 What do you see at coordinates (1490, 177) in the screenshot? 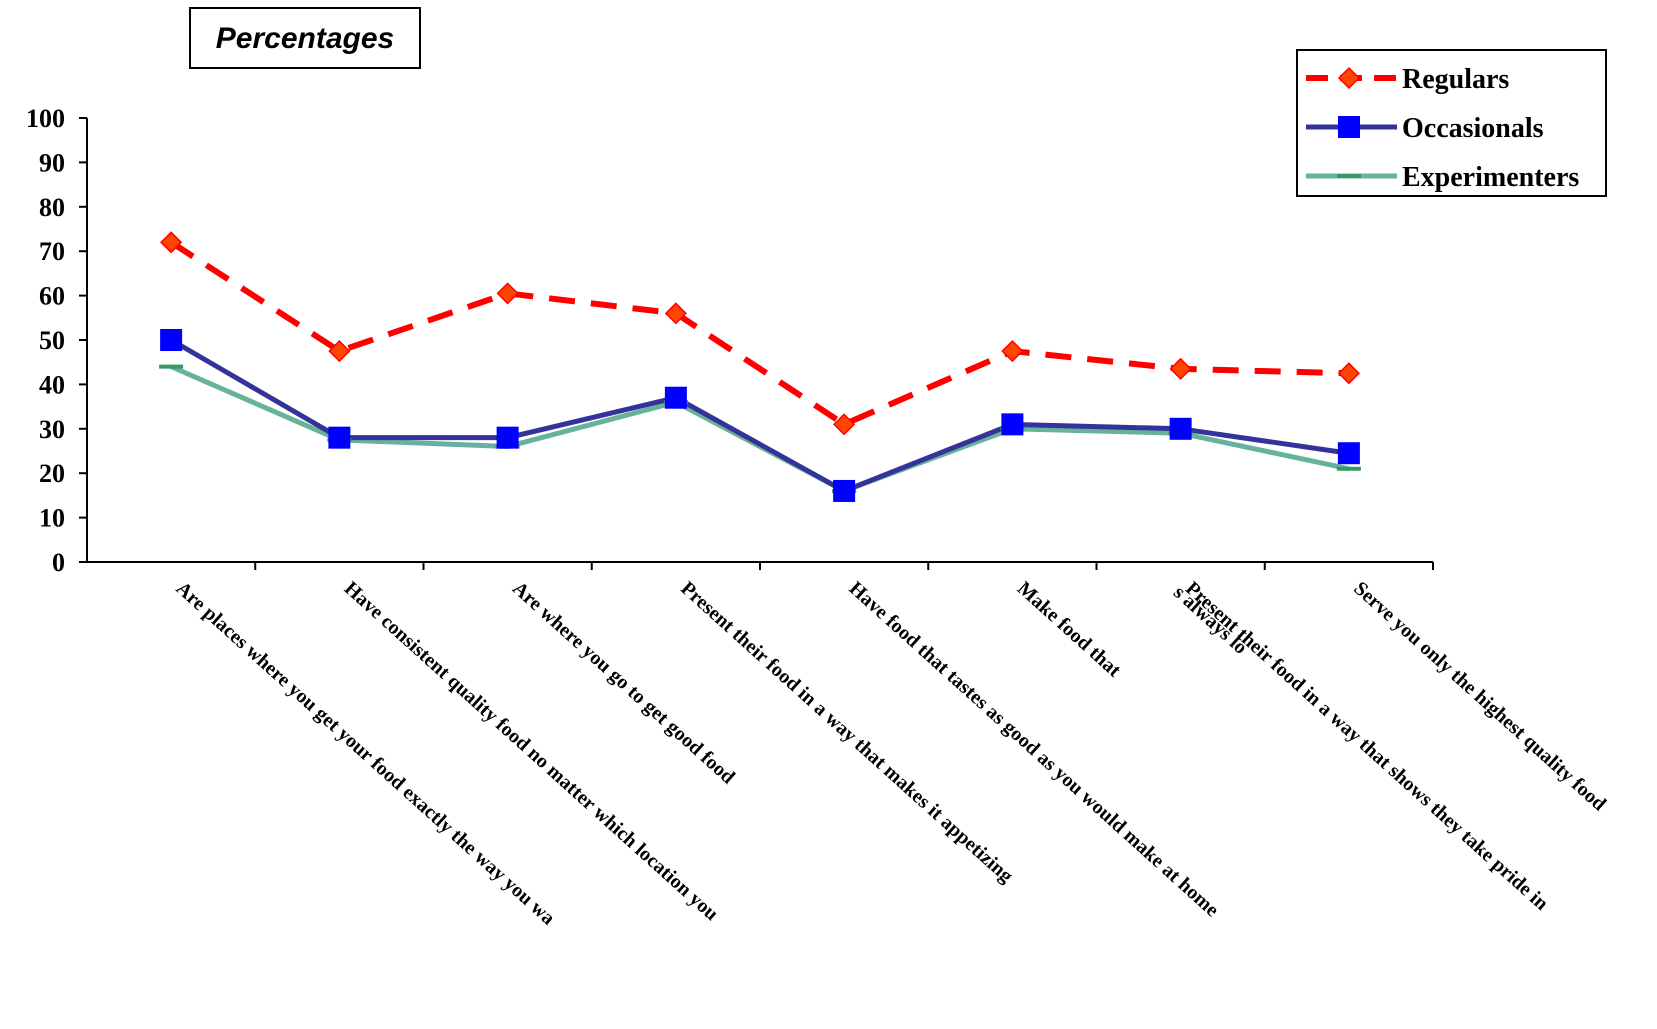
I see `legend-label: Experimenters` at bounding box center [1490, 177].